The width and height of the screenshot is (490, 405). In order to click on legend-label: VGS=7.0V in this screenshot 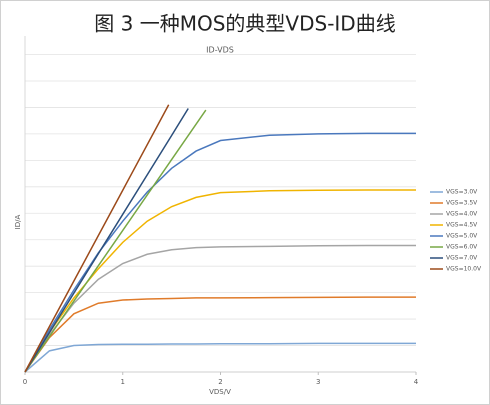, I will do `click(462, 258)`.